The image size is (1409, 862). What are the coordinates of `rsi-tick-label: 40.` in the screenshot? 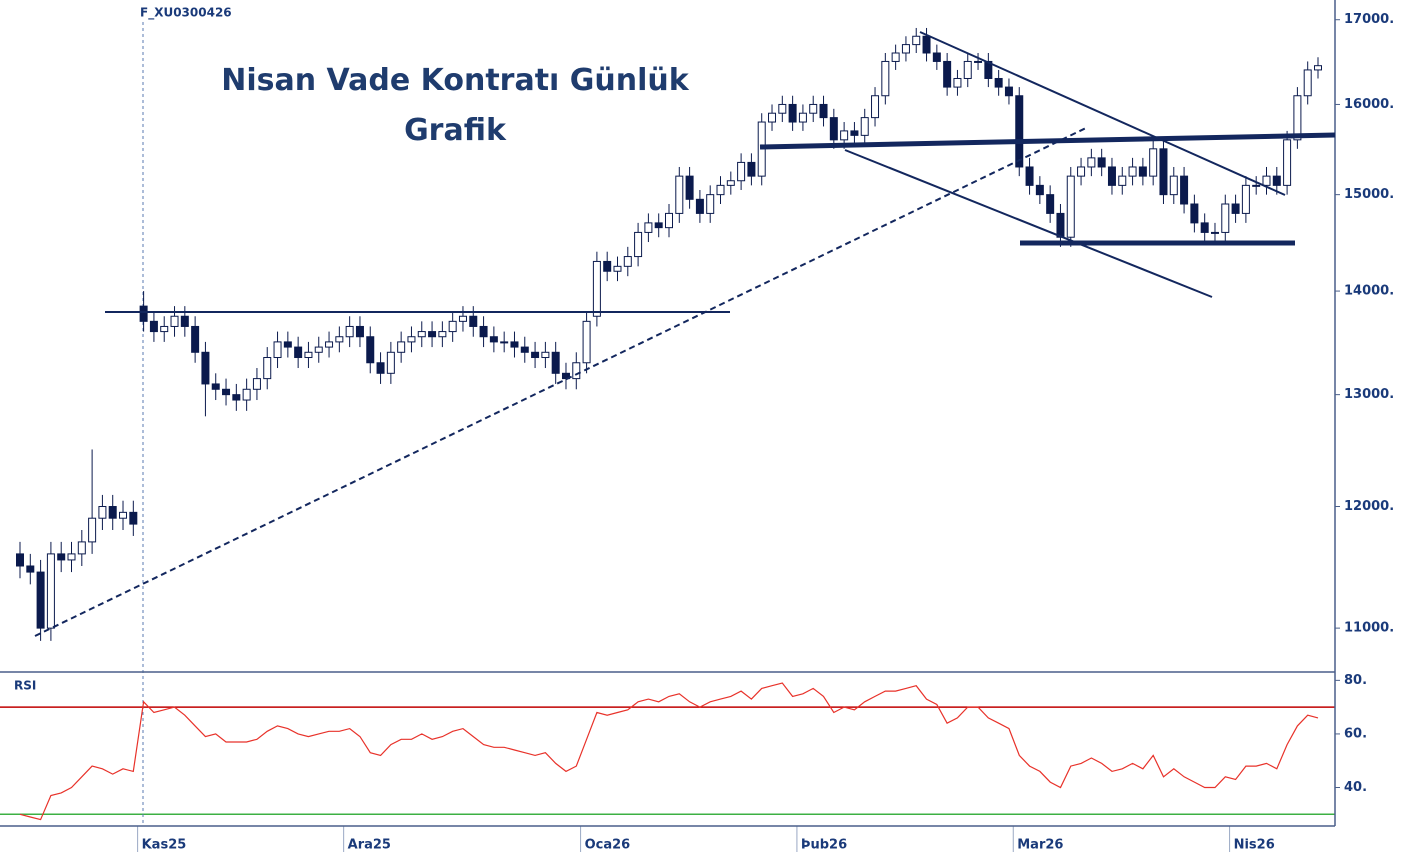 It's located at (1355, 787).